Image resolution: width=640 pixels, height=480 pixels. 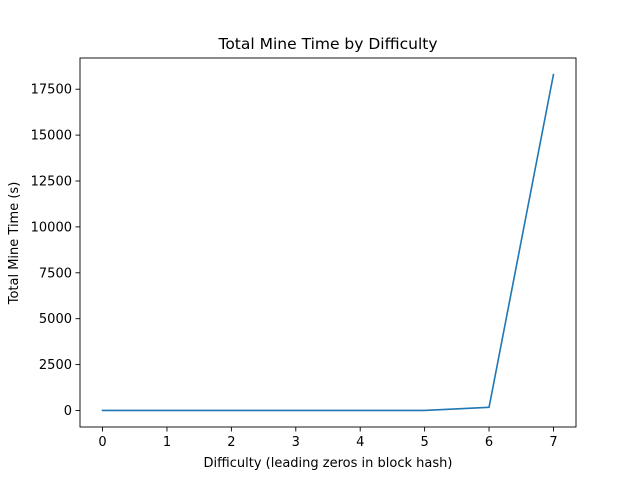 I want to click on y-tick-label: 10000, so click(x=51, y=227).